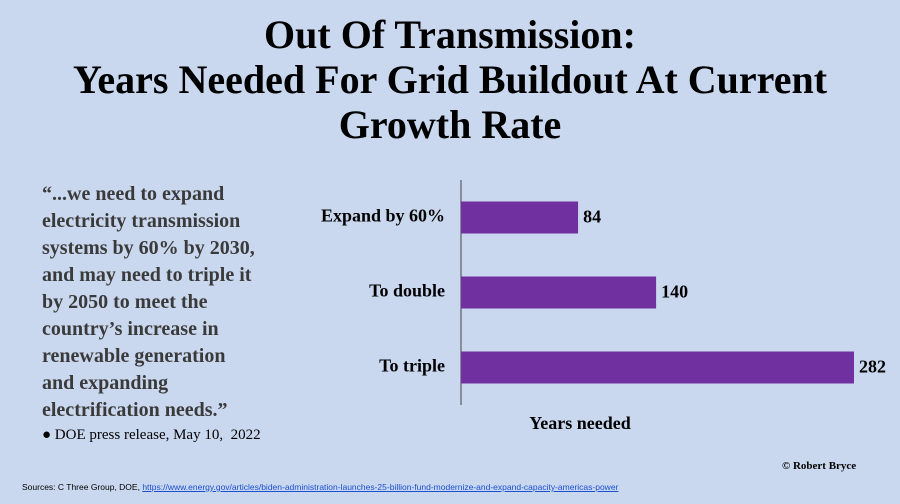 Image resolution: width=900 pixels, height=504 pixels. Describe the element at coordinates (383, 216) in the screenshot. I see `y-tick-label: Expand by 60%` at that location.